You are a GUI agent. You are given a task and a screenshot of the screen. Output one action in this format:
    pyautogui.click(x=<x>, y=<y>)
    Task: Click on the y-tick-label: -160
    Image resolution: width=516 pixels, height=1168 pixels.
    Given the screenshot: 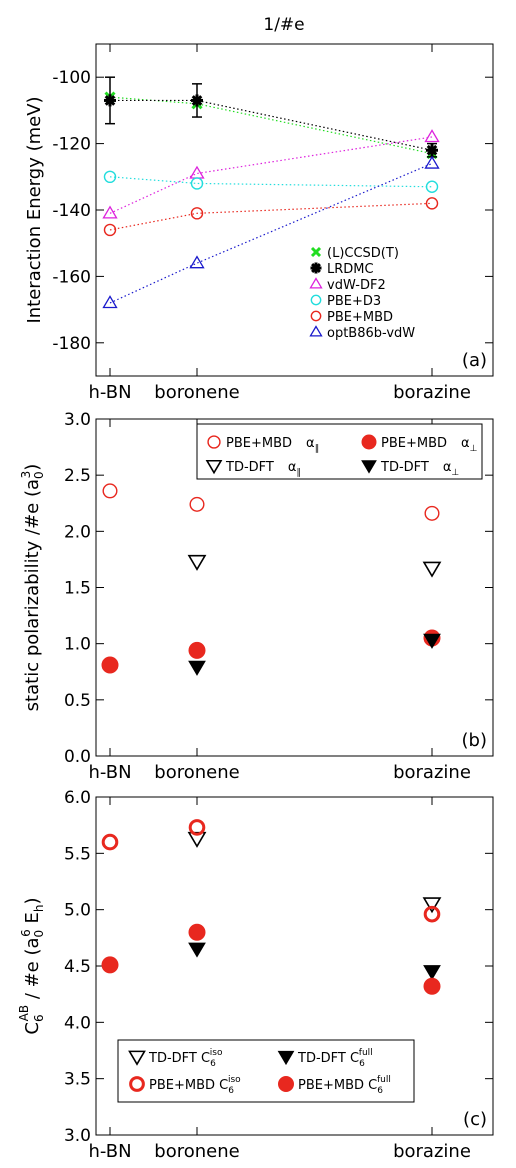 What is the action you would take?
    pyautogui.click(x=71, y=277)
    